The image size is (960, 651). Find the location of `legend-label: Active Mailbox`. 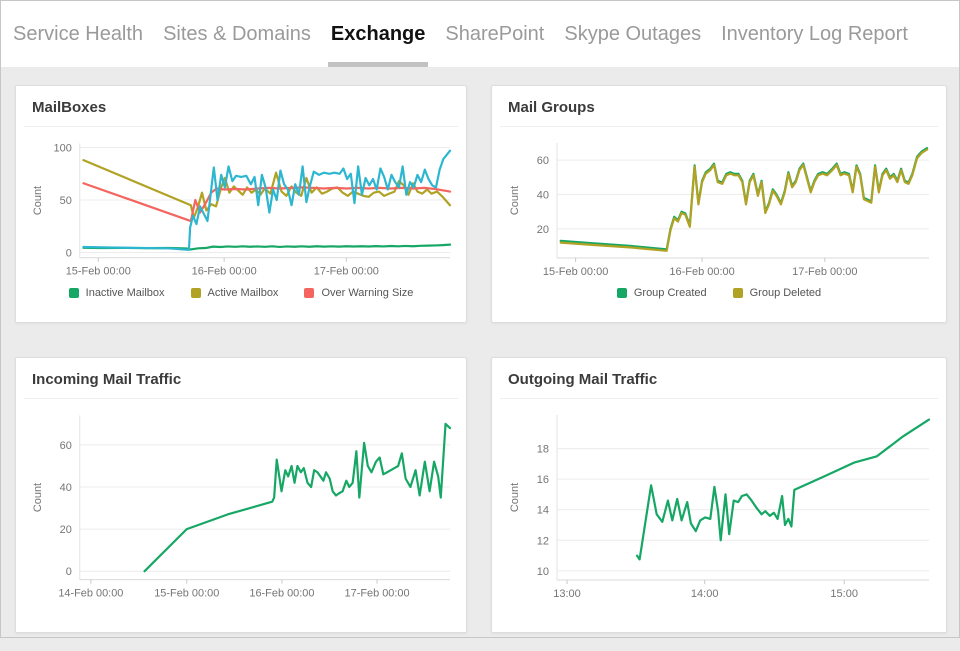

legend-label: Active Mailbox is located at coordinates (243, 293).